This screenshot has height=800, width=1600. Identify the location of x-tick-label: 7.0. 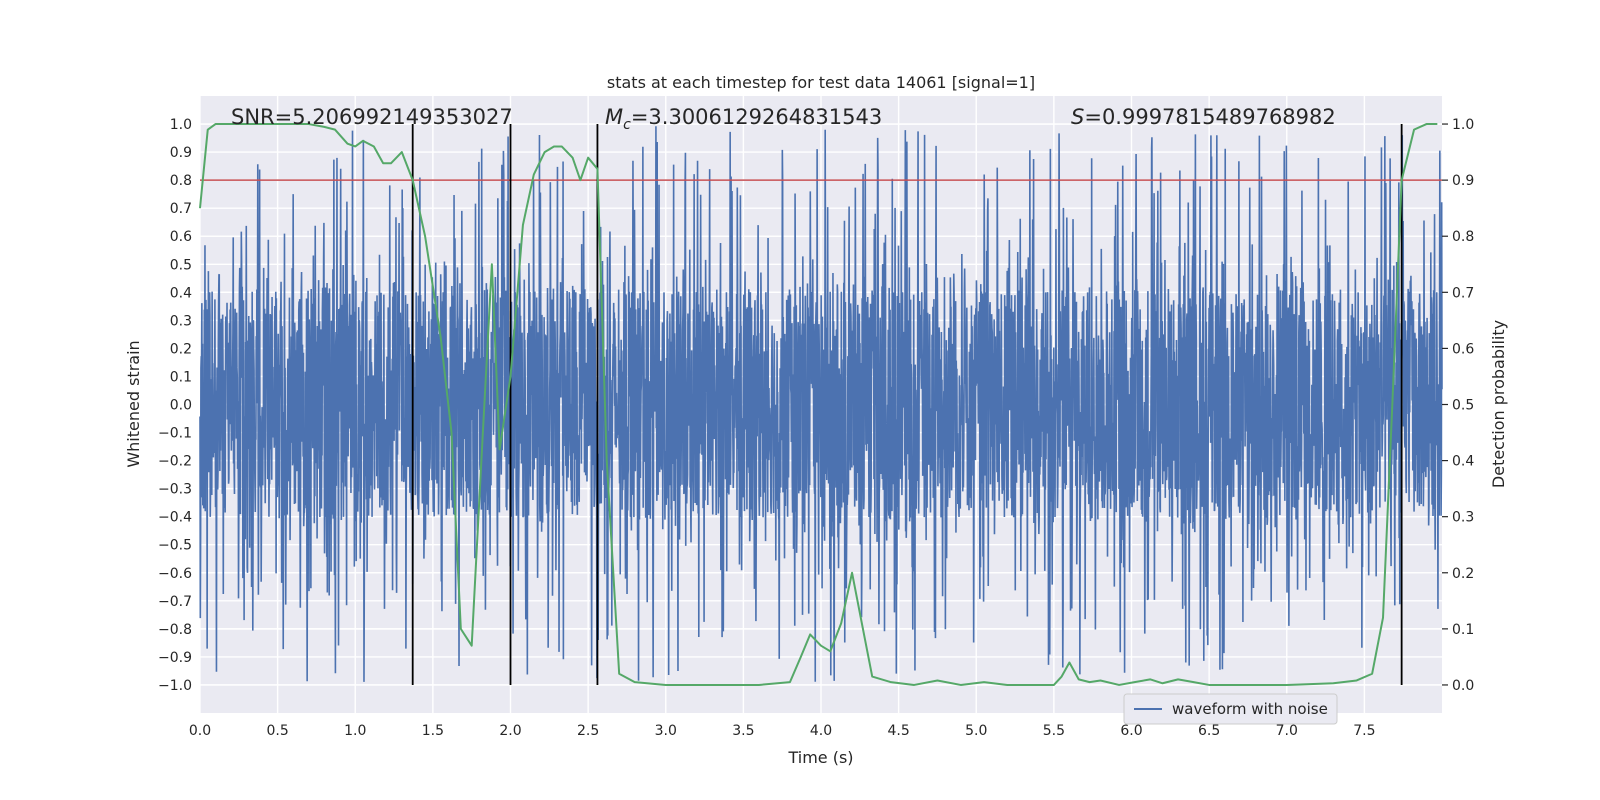
(1287, 731).